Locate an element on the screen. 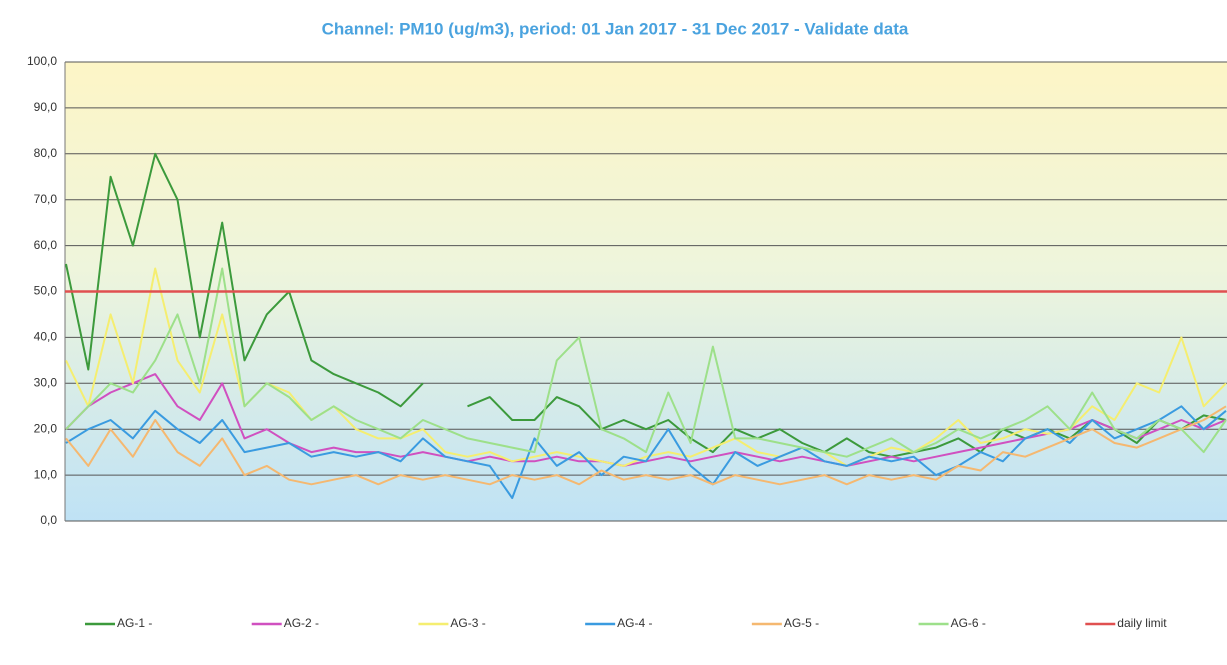  y-tick-label: 40,0 is located at coordinates (46, 337).